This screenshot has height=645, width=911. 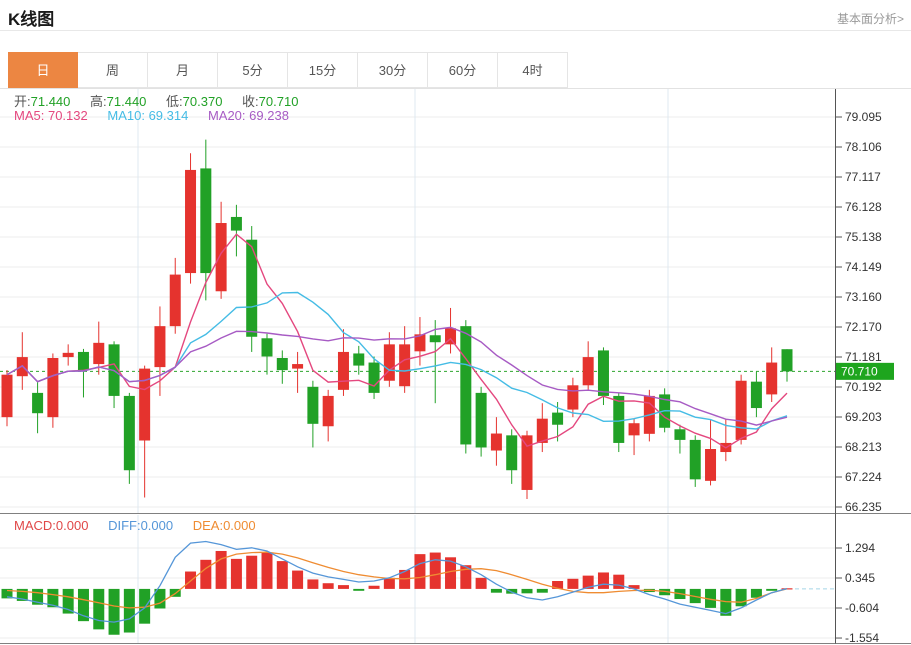 I want to click on axis-tick-label: 68.213, so click(x=863, y=447).